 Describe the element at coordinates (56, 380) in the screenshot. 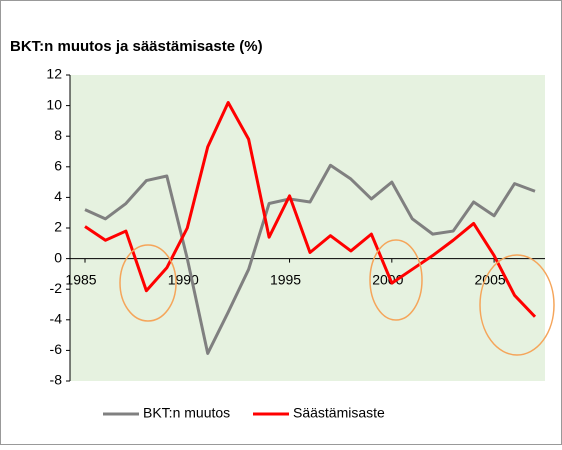

I see `y-tick-label: -8` at that location.